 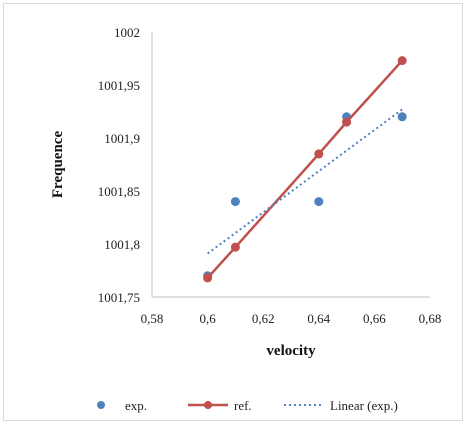 What do you see at coordinates (58, 165) in the screenshot?
I see `y-axis-title: Frequence` at bounding box center [58, 165].